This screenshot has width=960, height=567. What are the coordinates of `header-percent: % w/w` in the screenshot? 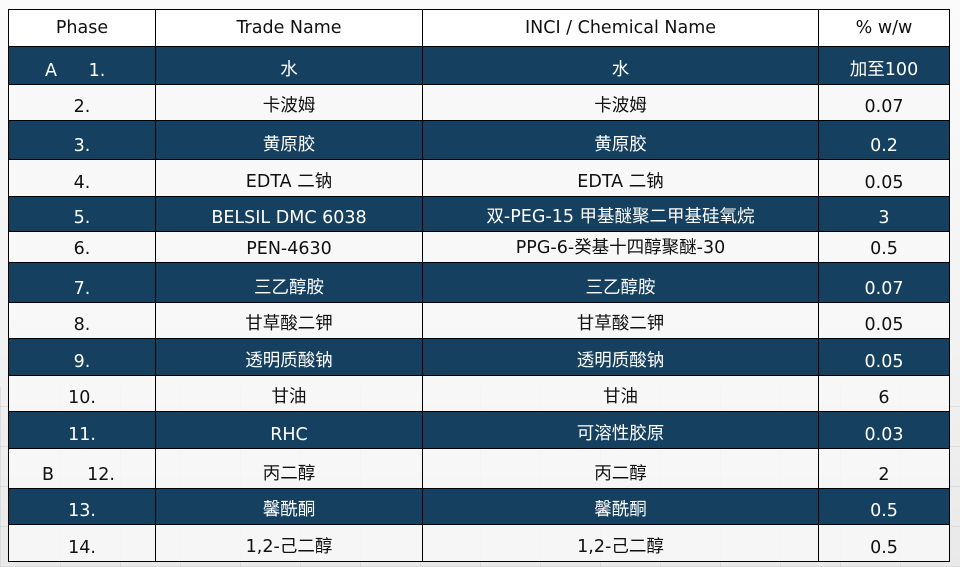 It's located at (884, 28).